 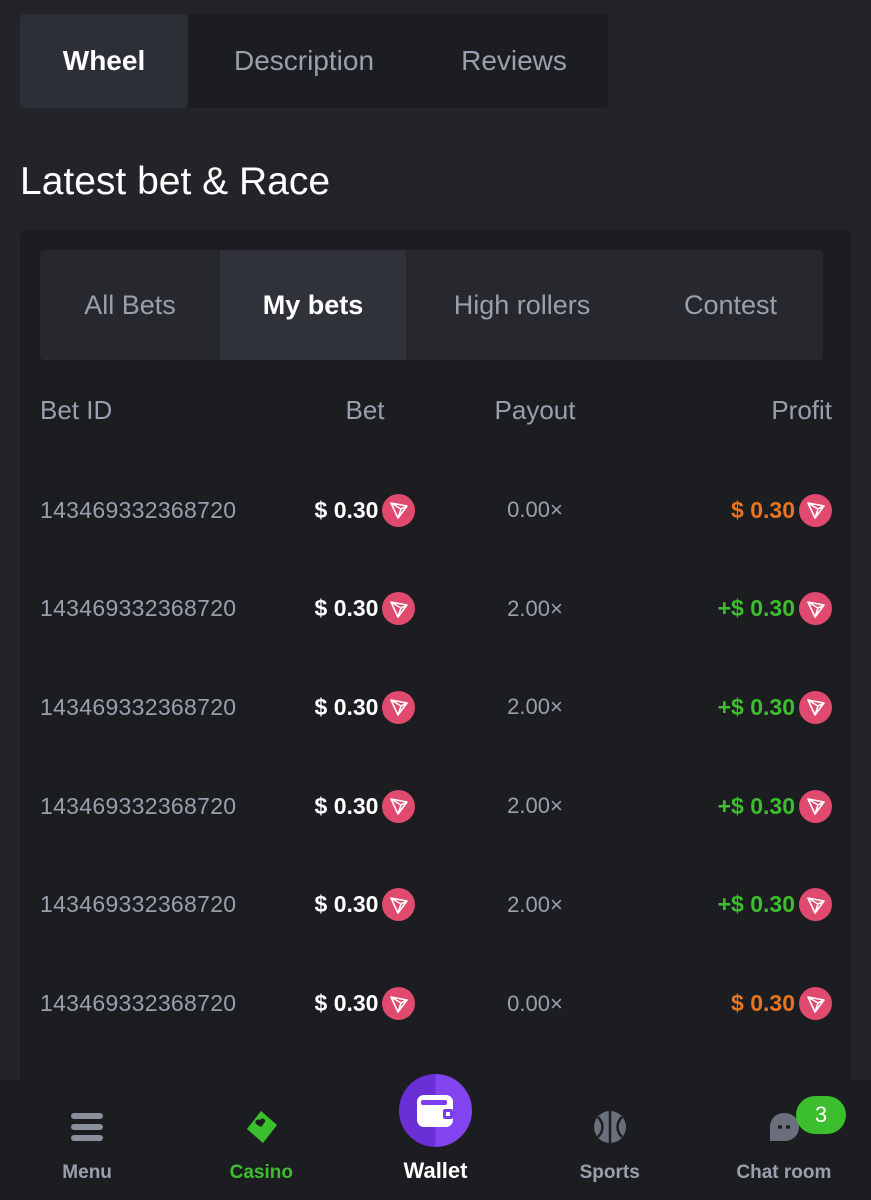 What do you see at coordinates (514, 60) in the screenshot?
I see `tab-reviews: Reviews` at bounding box center [514, 60].